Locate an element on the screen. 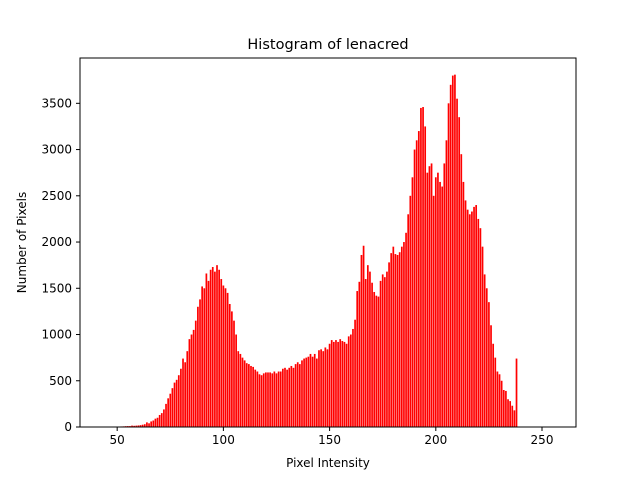  y-tick-label: 2000 is located at coordinates (56, 242).